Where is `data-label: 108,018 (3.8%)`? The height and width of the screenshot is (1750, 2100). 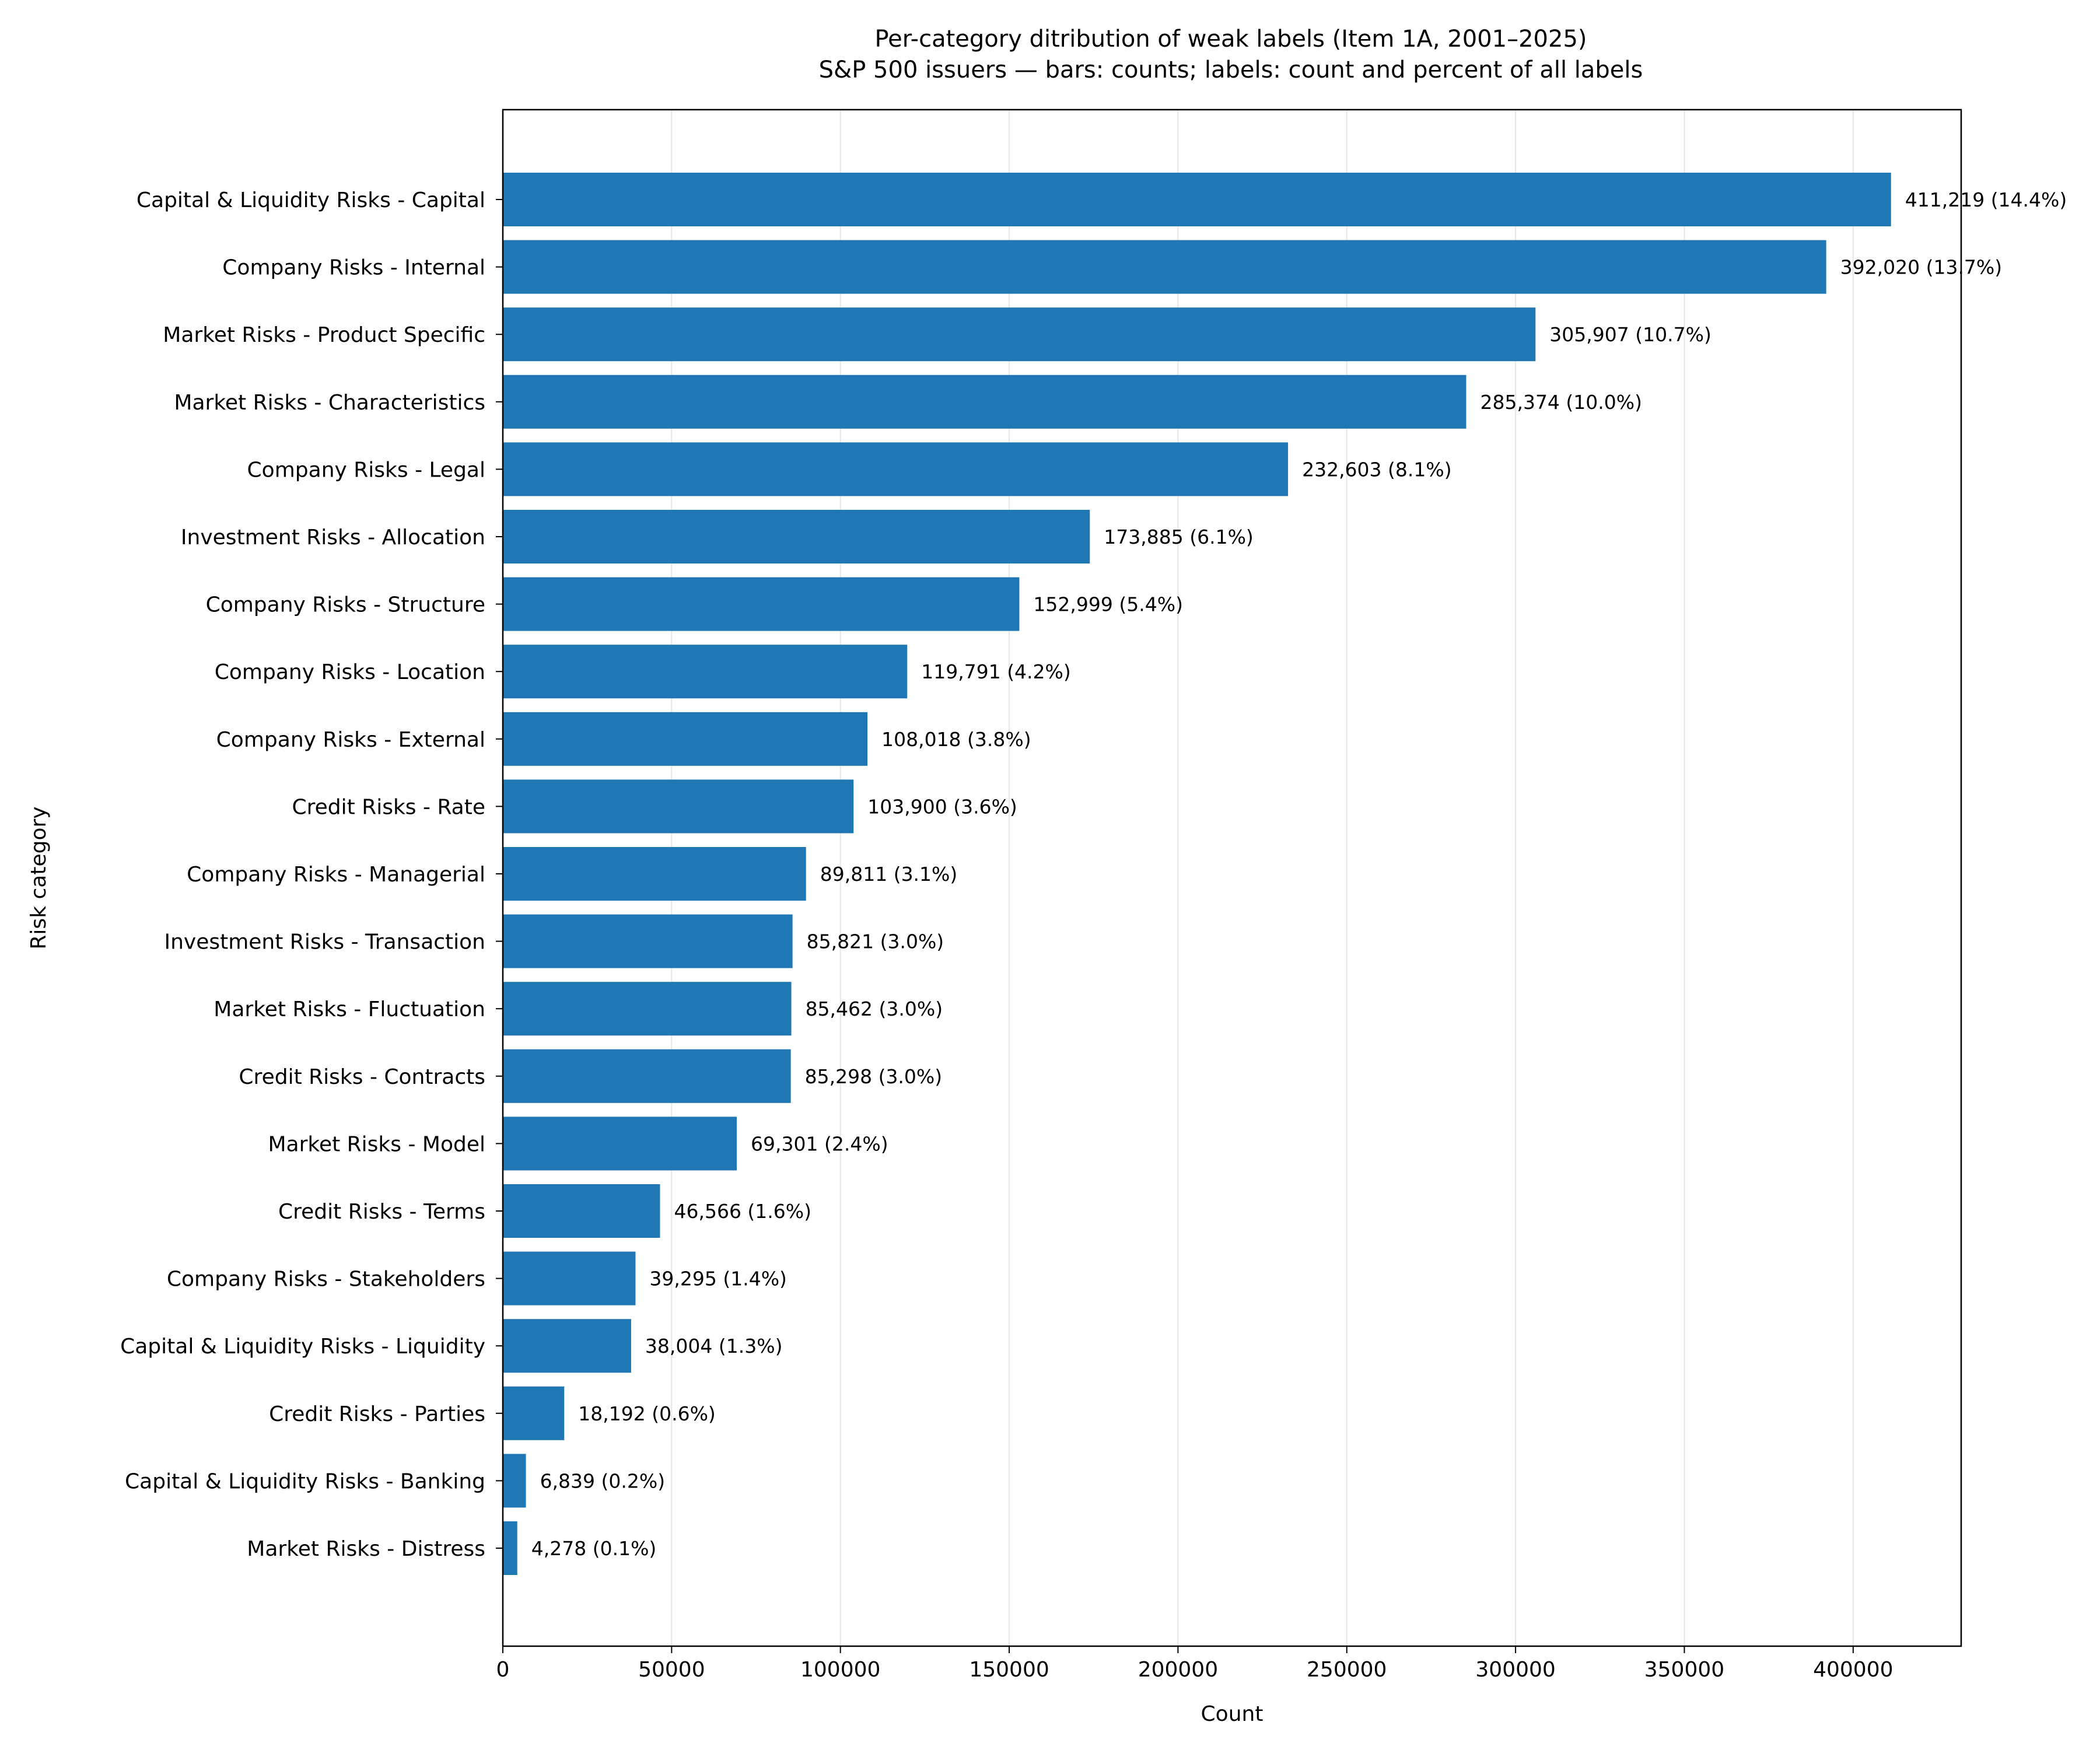 data-label: 108,018 (3.8%) is located at coordinates (956, 739).